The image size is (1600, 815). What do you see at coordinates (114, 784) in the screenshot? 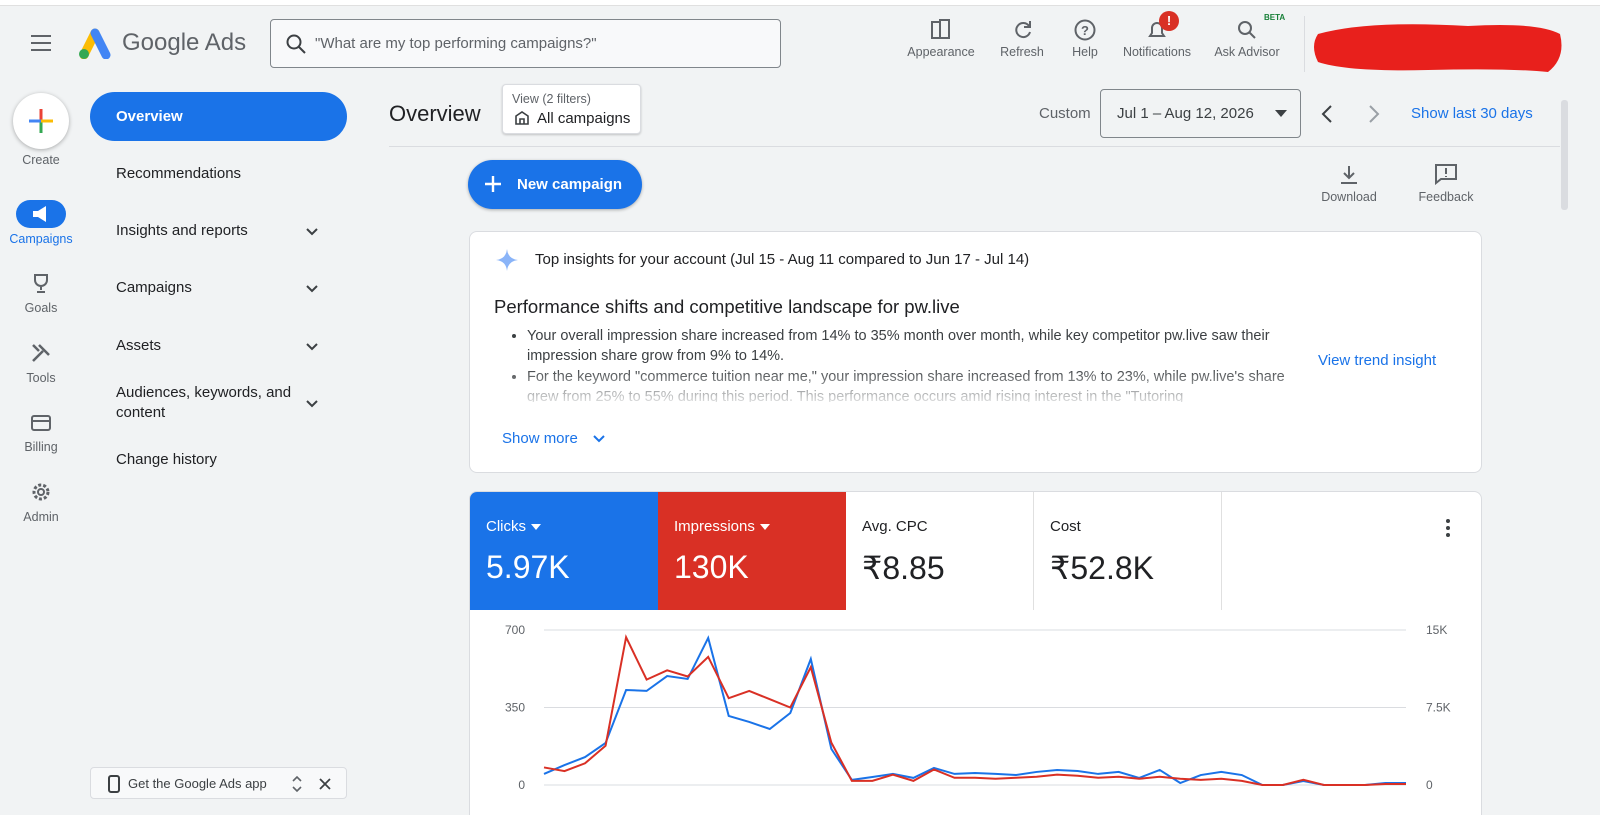
I see `phone-icon` at bounding box center [114, 784].